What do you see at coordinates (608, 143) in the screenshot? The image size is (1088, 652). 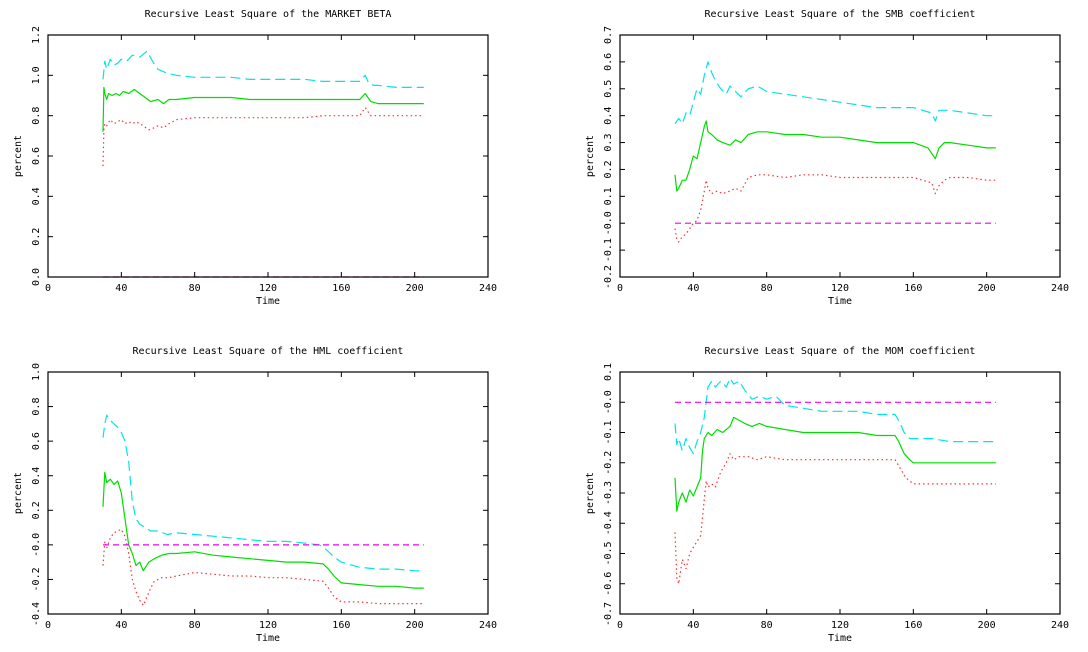 I see `y-tick-label: 0.3` at bounding box center [608, 143].